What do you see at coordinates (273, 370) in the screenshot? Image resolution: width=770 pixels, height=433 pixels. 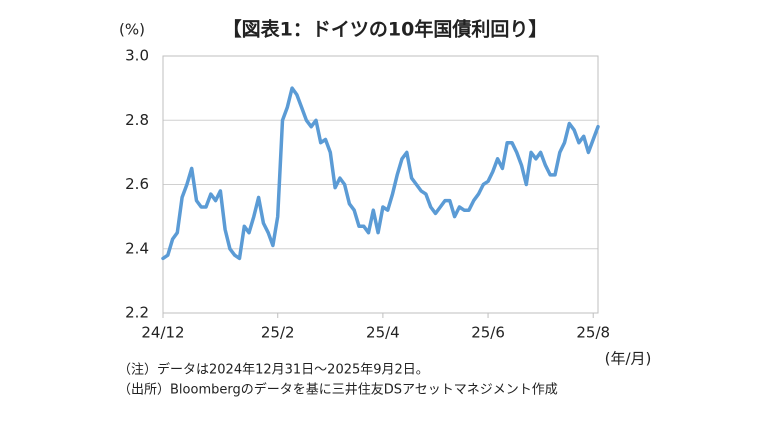 I see `note: （注）データは2024年12月31日～2025年9月2日。` at bounding box center [273, 370].